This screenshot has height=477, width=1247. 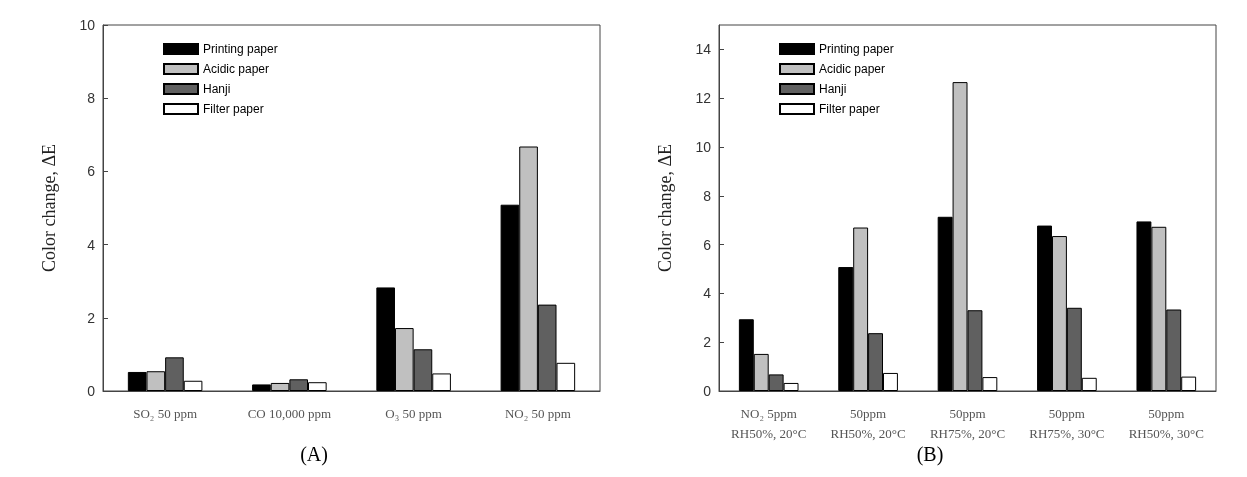 I want to click on y-tick-label: 12, so click(x=703, y=98).